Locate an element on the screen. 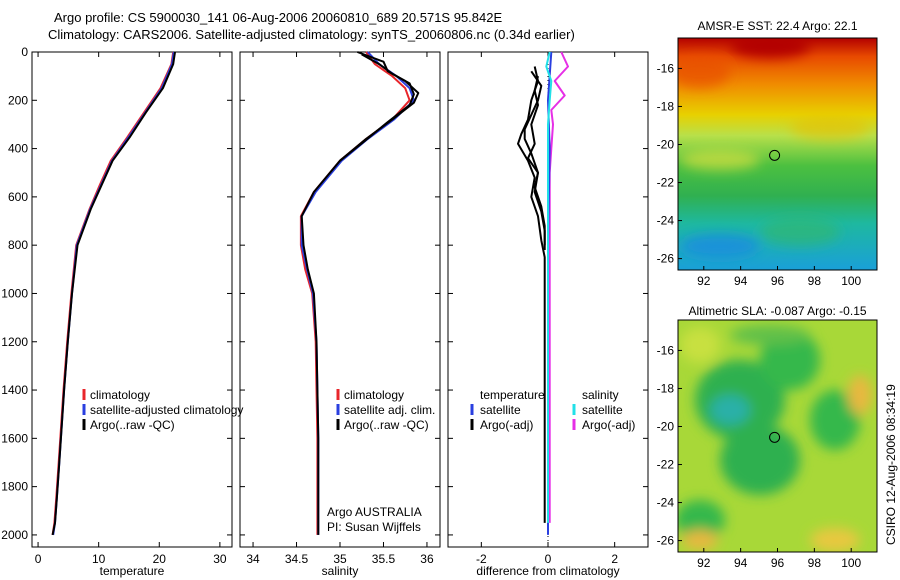  warm-patch is located at coordinates (704, 72).